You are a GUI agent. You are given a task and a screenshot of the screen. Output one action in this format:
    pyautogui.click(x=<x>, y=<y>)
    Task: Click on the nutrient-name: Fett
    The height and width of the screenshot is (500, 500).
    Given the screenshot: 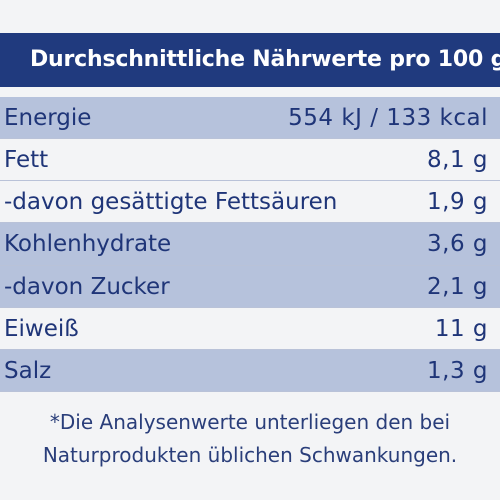 What is the action you would take?
    pyautogui.click(x=26, y=160)
    